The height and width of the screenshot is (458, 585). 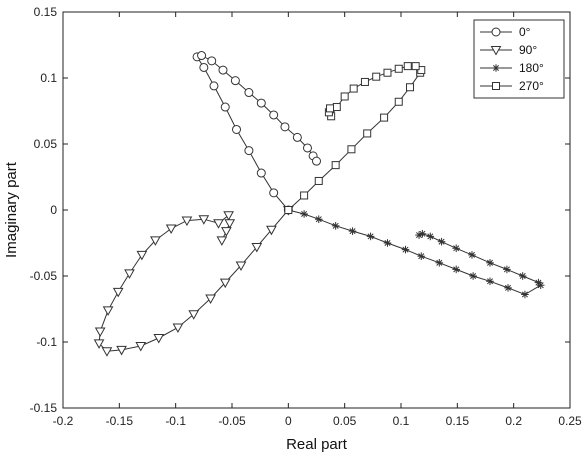 I want to click on legend-label: 90°, so click(x=528, y=50).